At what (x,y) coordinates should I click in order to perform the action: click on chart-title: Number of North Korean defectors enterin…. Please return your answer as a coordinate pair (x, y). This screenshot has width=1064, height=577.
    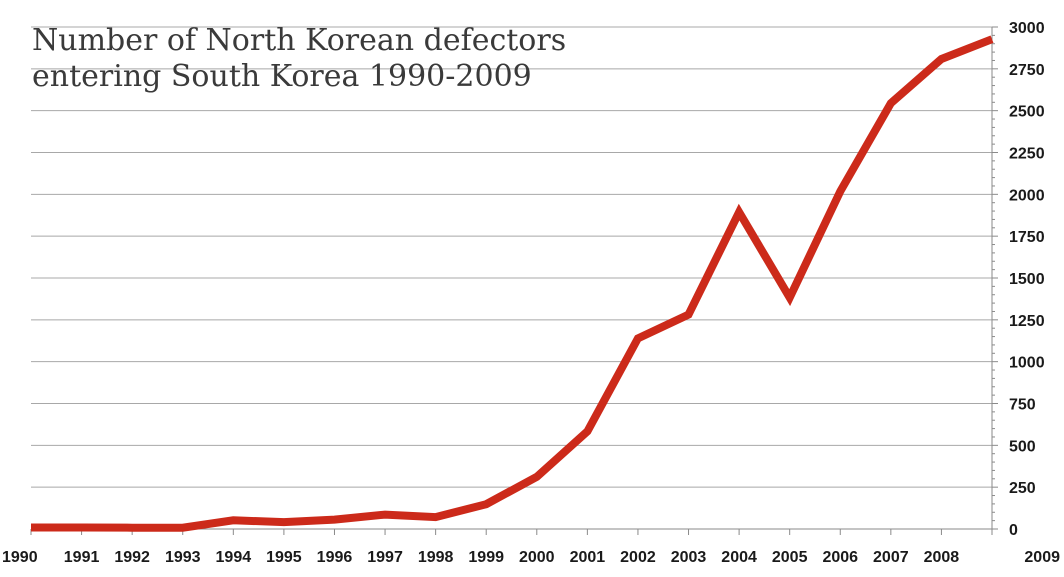
    Looking at the image, I should click on (299, 58).